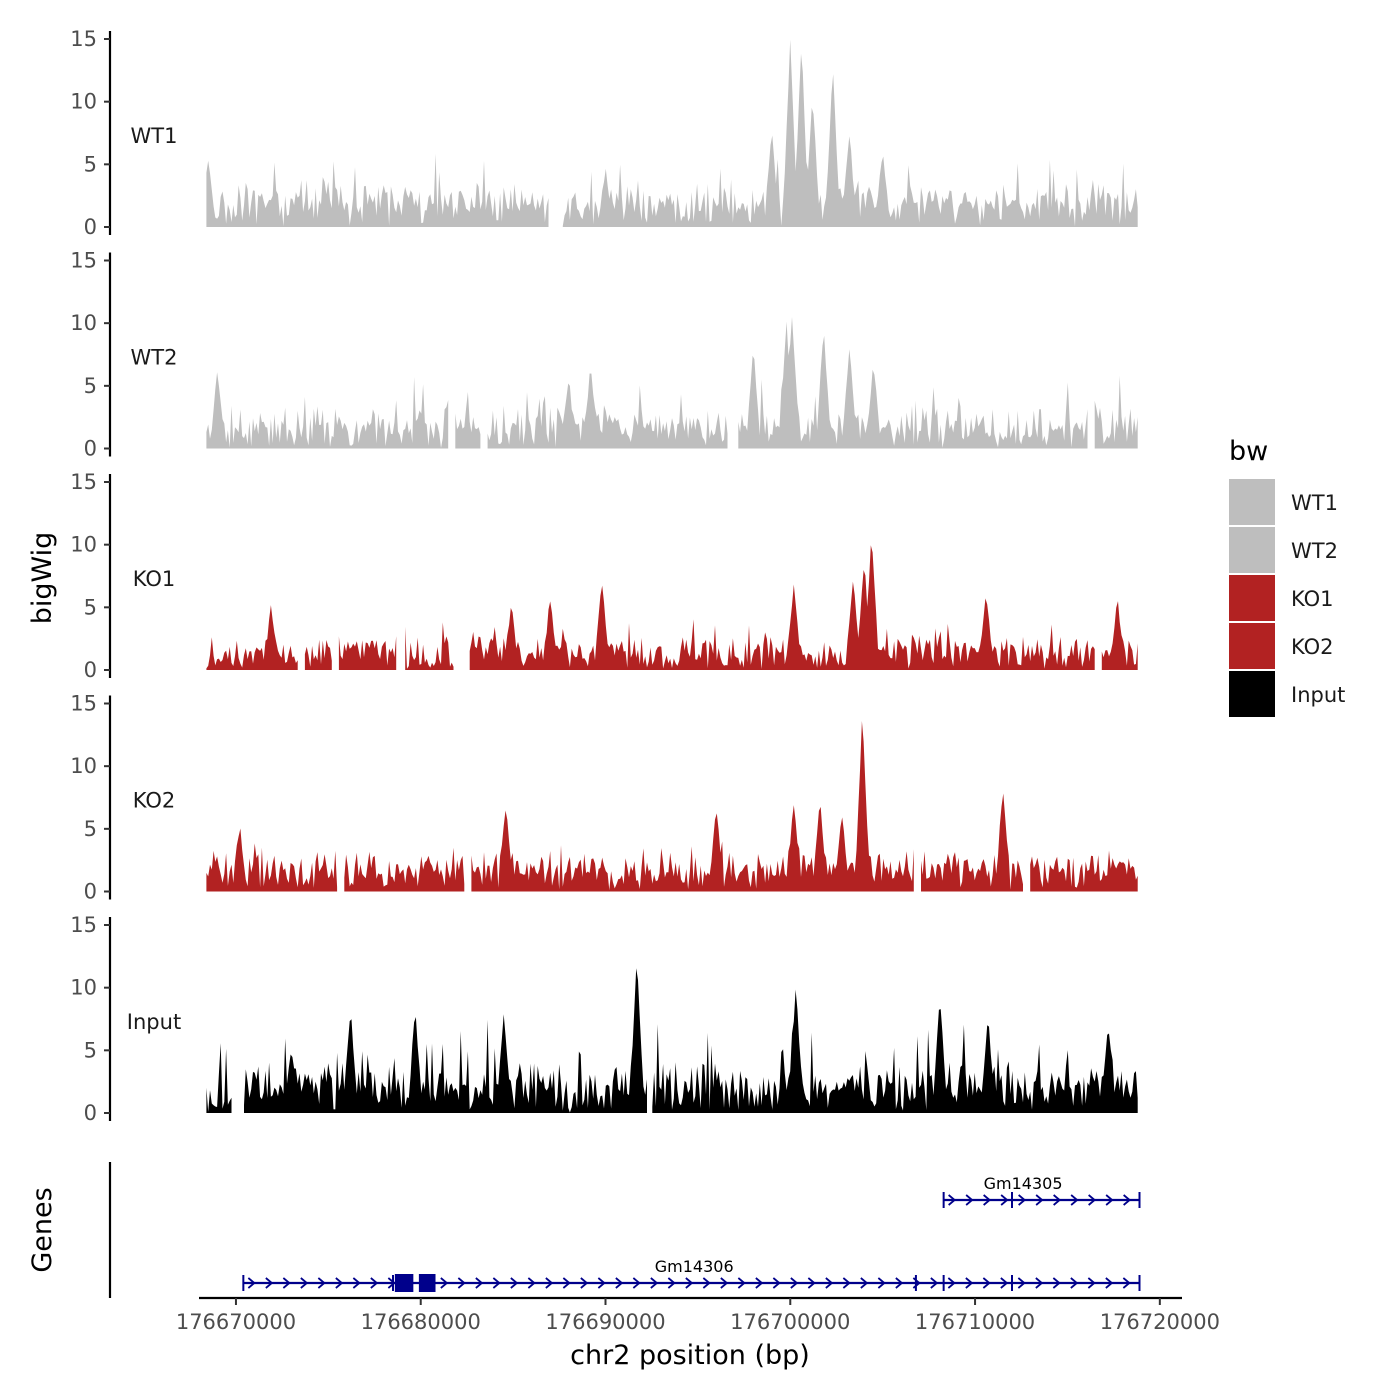  What do you see at coordinates (42, 578) in the screenshot?
I see `y-axis-title: bigWig` at bounding box center [42, 578].